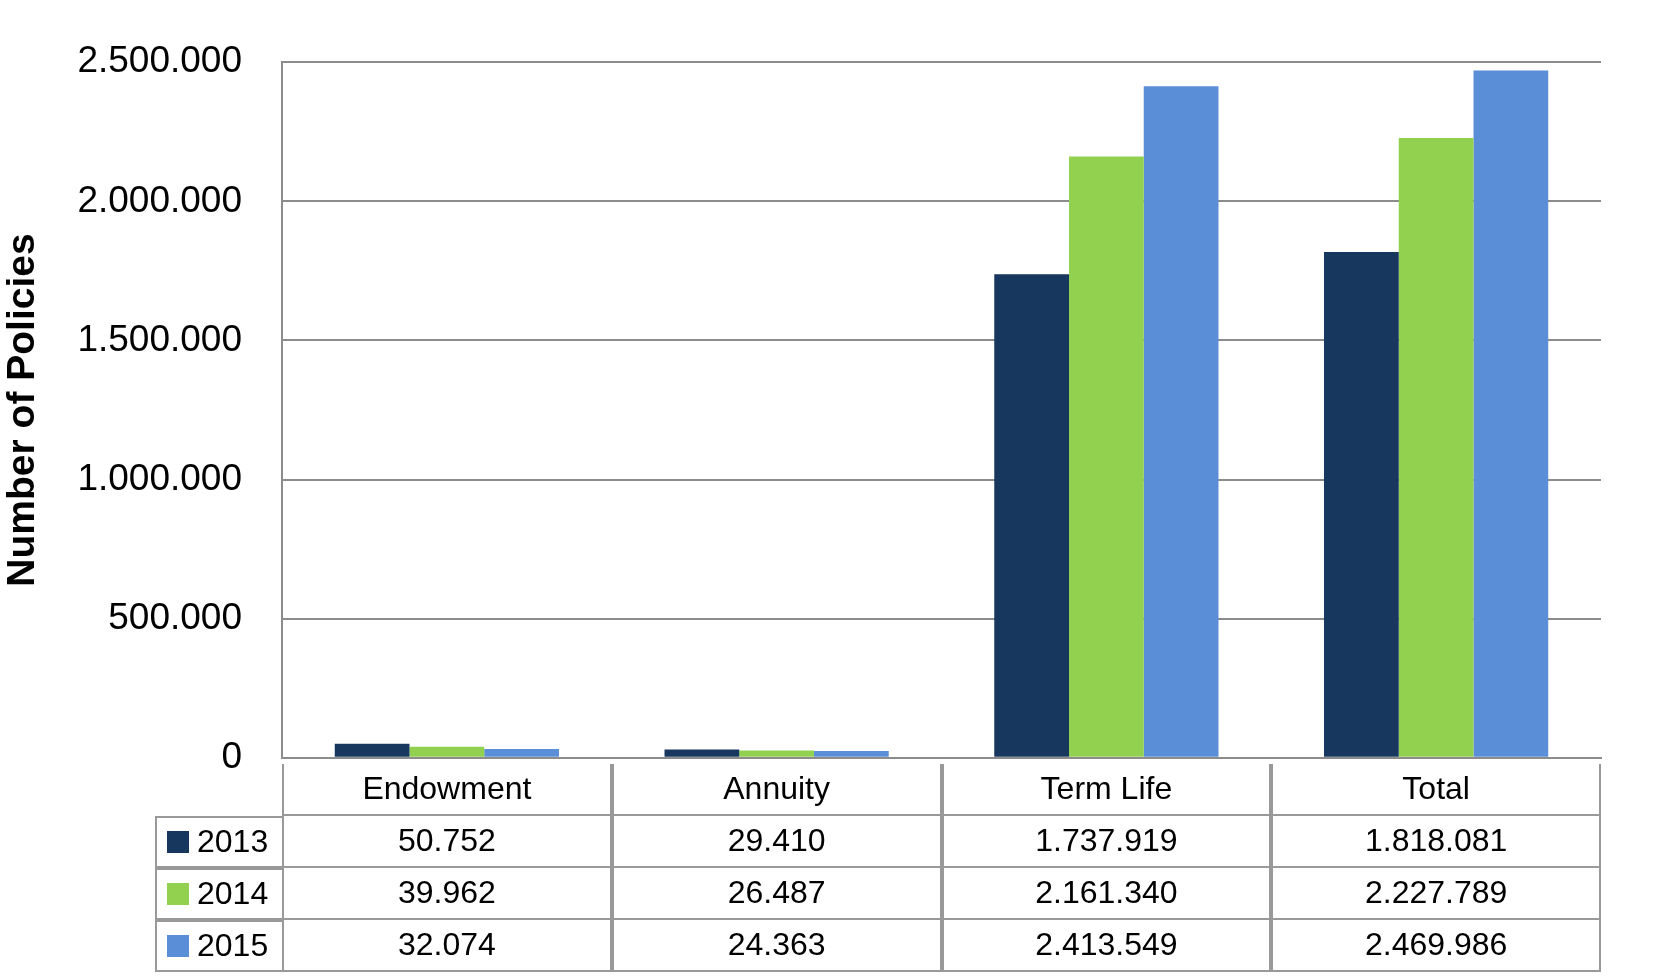  Describe the element at coordinates (447, 789) in the screenshot. I see `x-tick-label: Endowment` at that location.